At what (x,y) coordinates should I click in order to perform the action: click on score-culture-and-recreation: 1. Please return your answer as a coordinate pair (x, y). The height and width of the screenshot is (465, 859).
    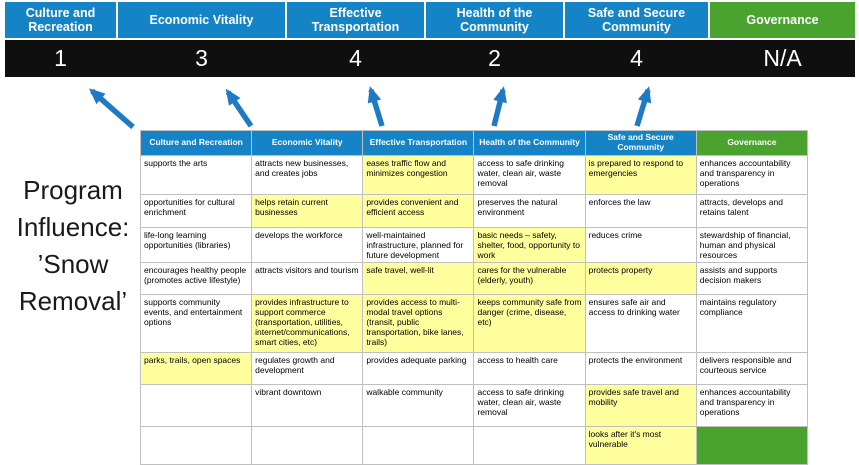
    Looking at the image, I should click on (60, 58).